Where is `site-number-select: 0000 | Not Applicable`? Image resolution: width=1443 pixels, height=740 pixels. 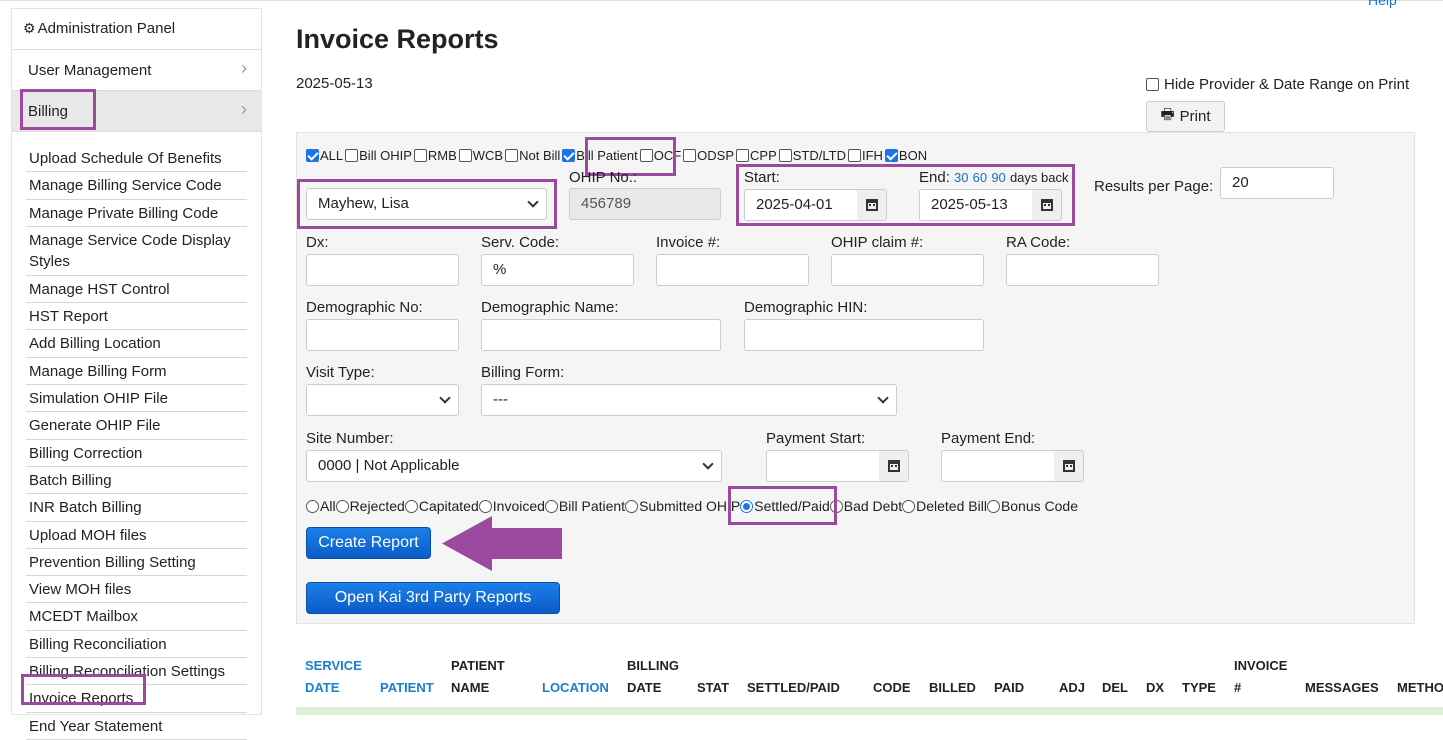 site-number-select: 0000 | Not Applicable is located at coordinates (514, 466).